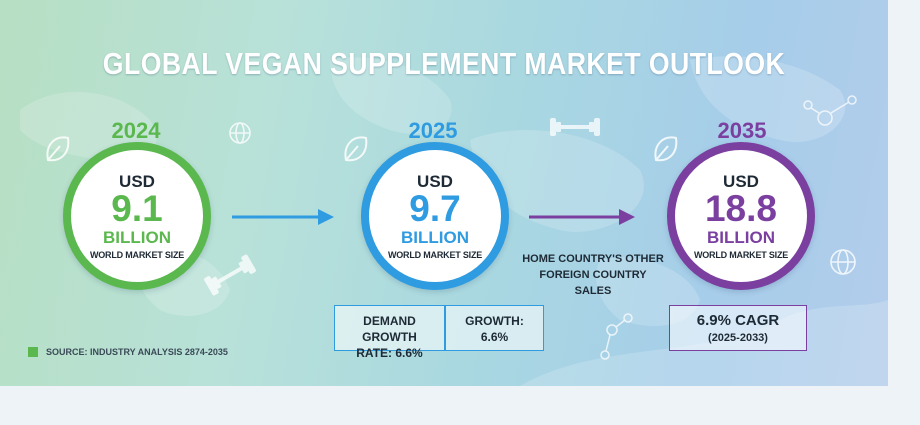 The image size is (920, 425). What do you see at coordinates (33, 352) in the screenshot?
I see `source-swatch` at bounding box center [33, 352].